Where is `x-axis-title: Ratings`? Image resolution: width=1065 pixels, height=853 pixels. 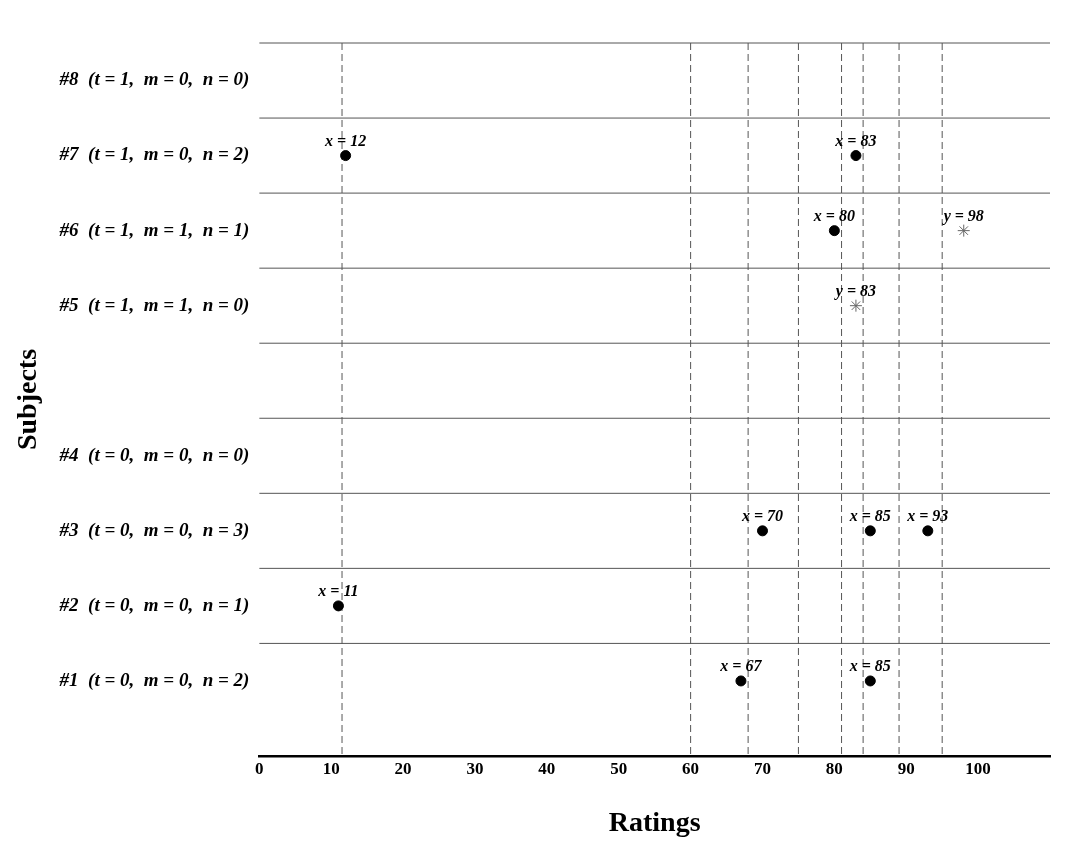 x-axis-title: Ratings is located at coordinates (654, 822).